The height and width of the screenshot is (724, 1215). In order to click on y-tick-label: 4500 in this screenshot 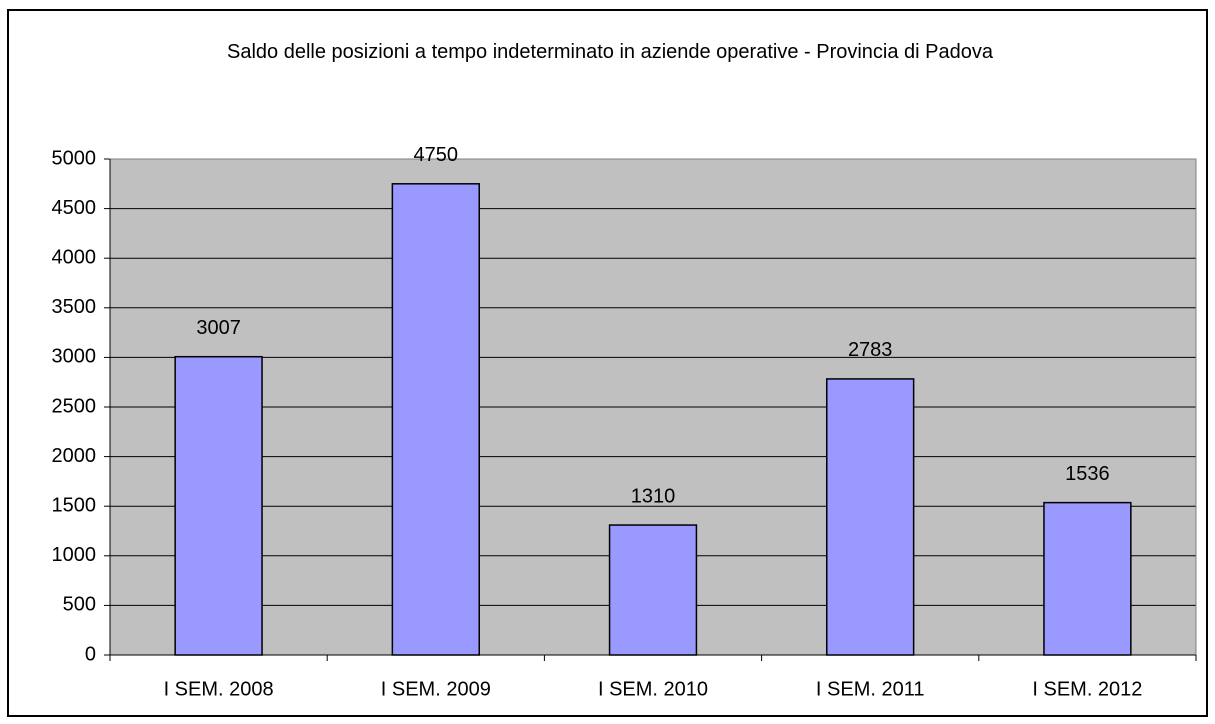, I will do `click(74, 208)`.